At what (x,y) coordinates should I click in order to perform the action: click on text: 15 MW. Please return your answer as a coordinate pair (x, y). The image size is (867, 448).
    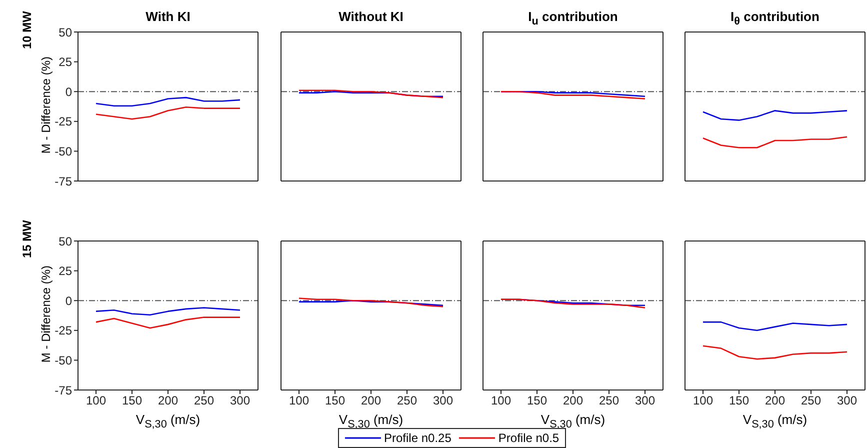
    Looking at the image, I should click on (27, 239).